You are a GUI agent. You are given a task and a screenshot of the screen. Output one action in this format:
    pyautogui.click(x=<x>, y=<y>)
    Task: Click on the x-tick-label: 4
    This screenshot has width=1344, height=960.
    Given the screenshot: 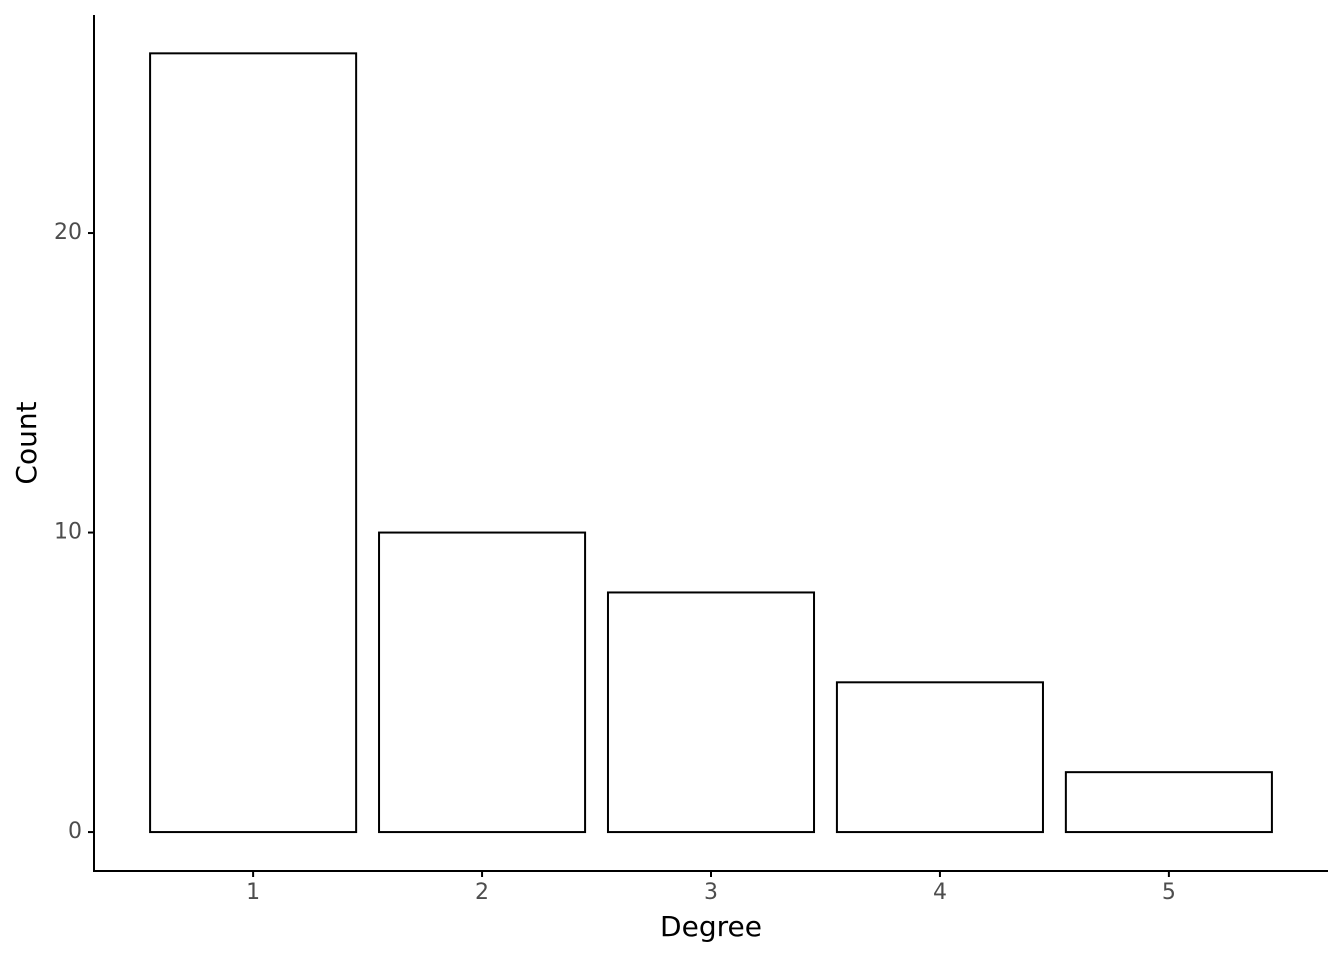 What is the action you would take?
    pyautogui.click(x=940, y=892)
    